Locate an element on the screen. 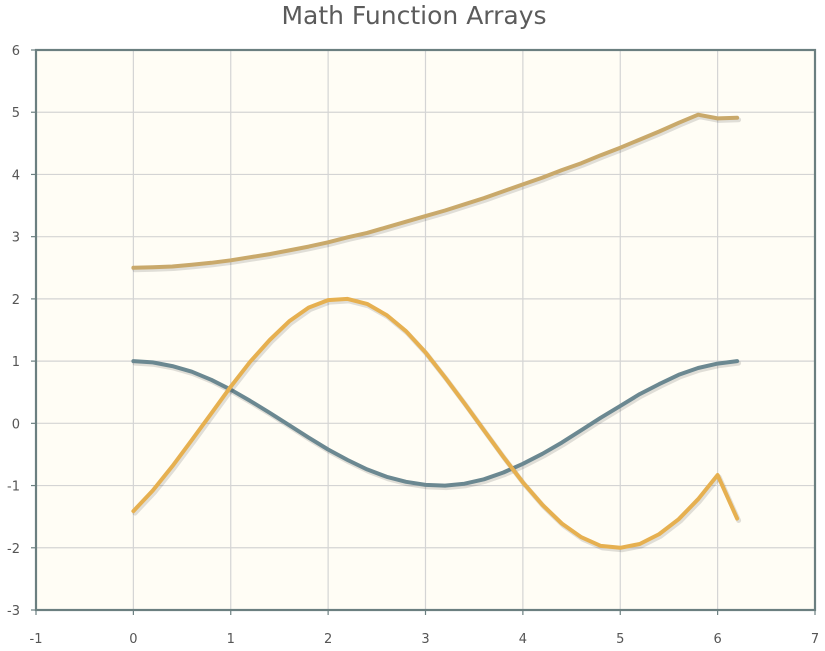 The width and height of the screenshot is (825, 651). x-axis-tick-labels: -1 0 1 2 3 4 5 6 7 is located at coordinates (425, 639).